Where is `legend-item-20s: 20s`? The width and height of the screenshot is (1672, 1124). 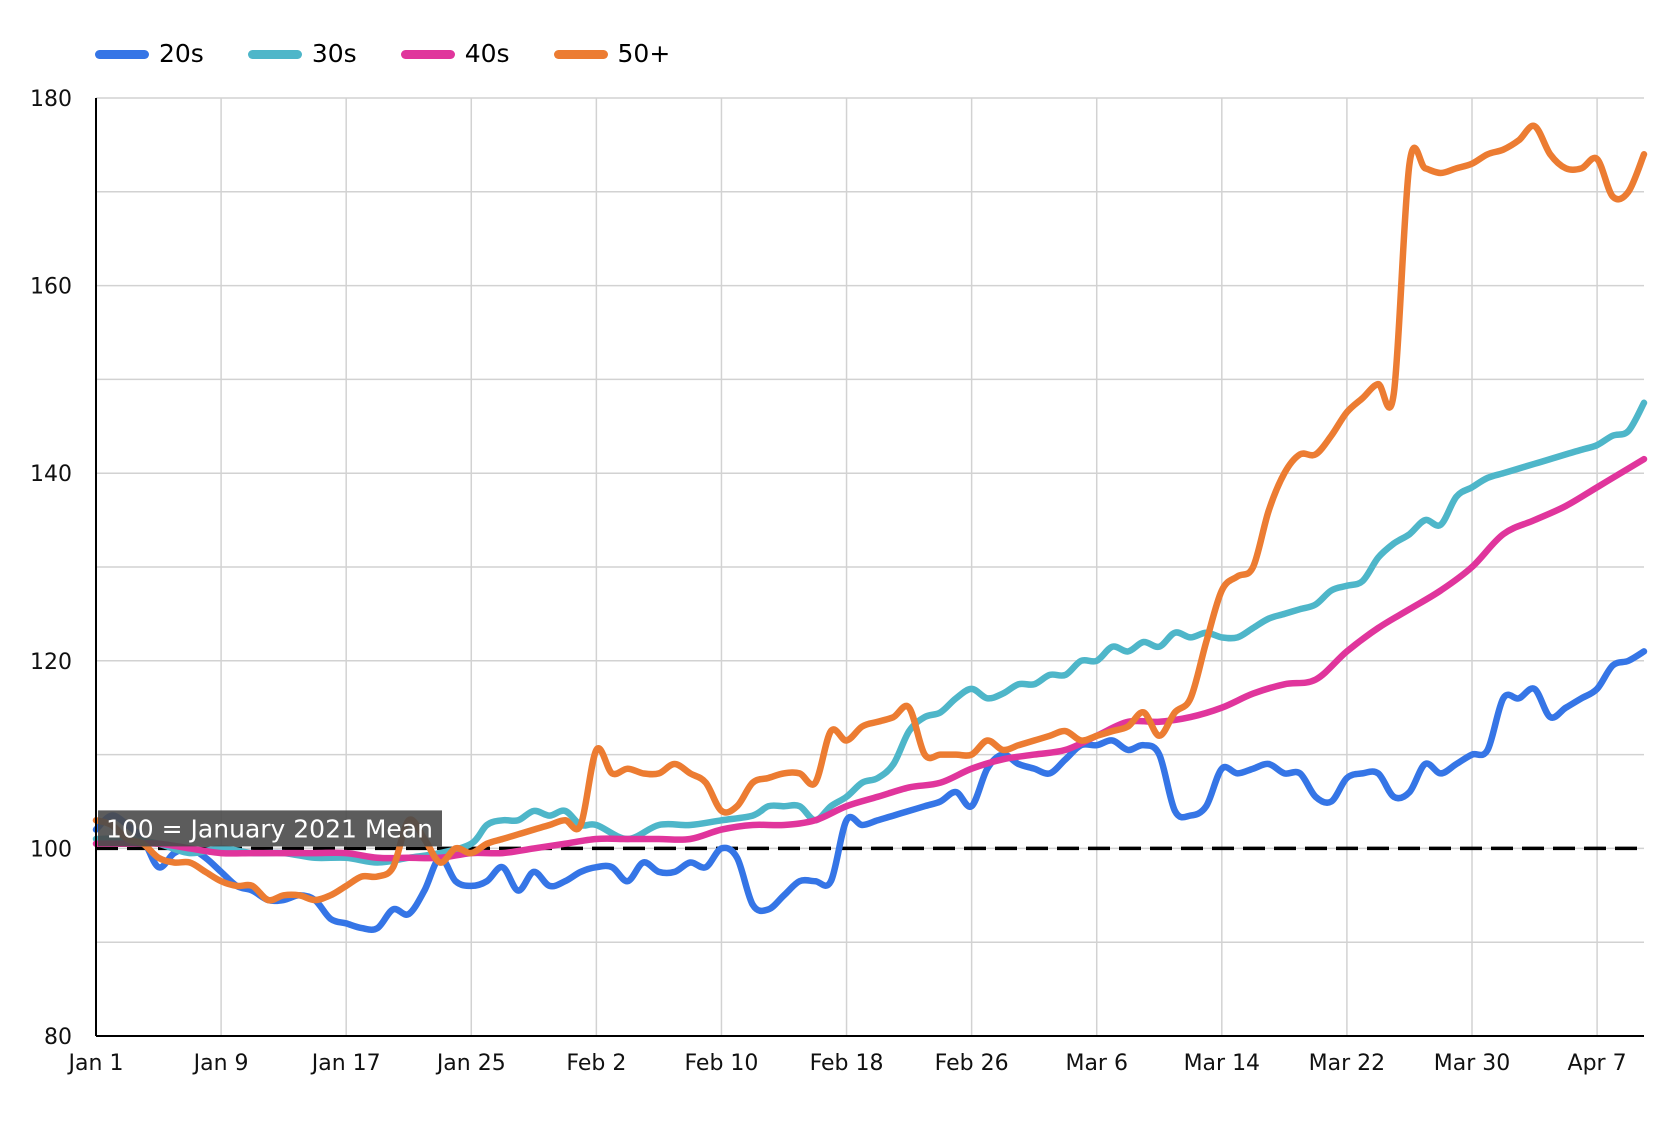 legend-item-20s: 20s is located at coordinates (149, 54).